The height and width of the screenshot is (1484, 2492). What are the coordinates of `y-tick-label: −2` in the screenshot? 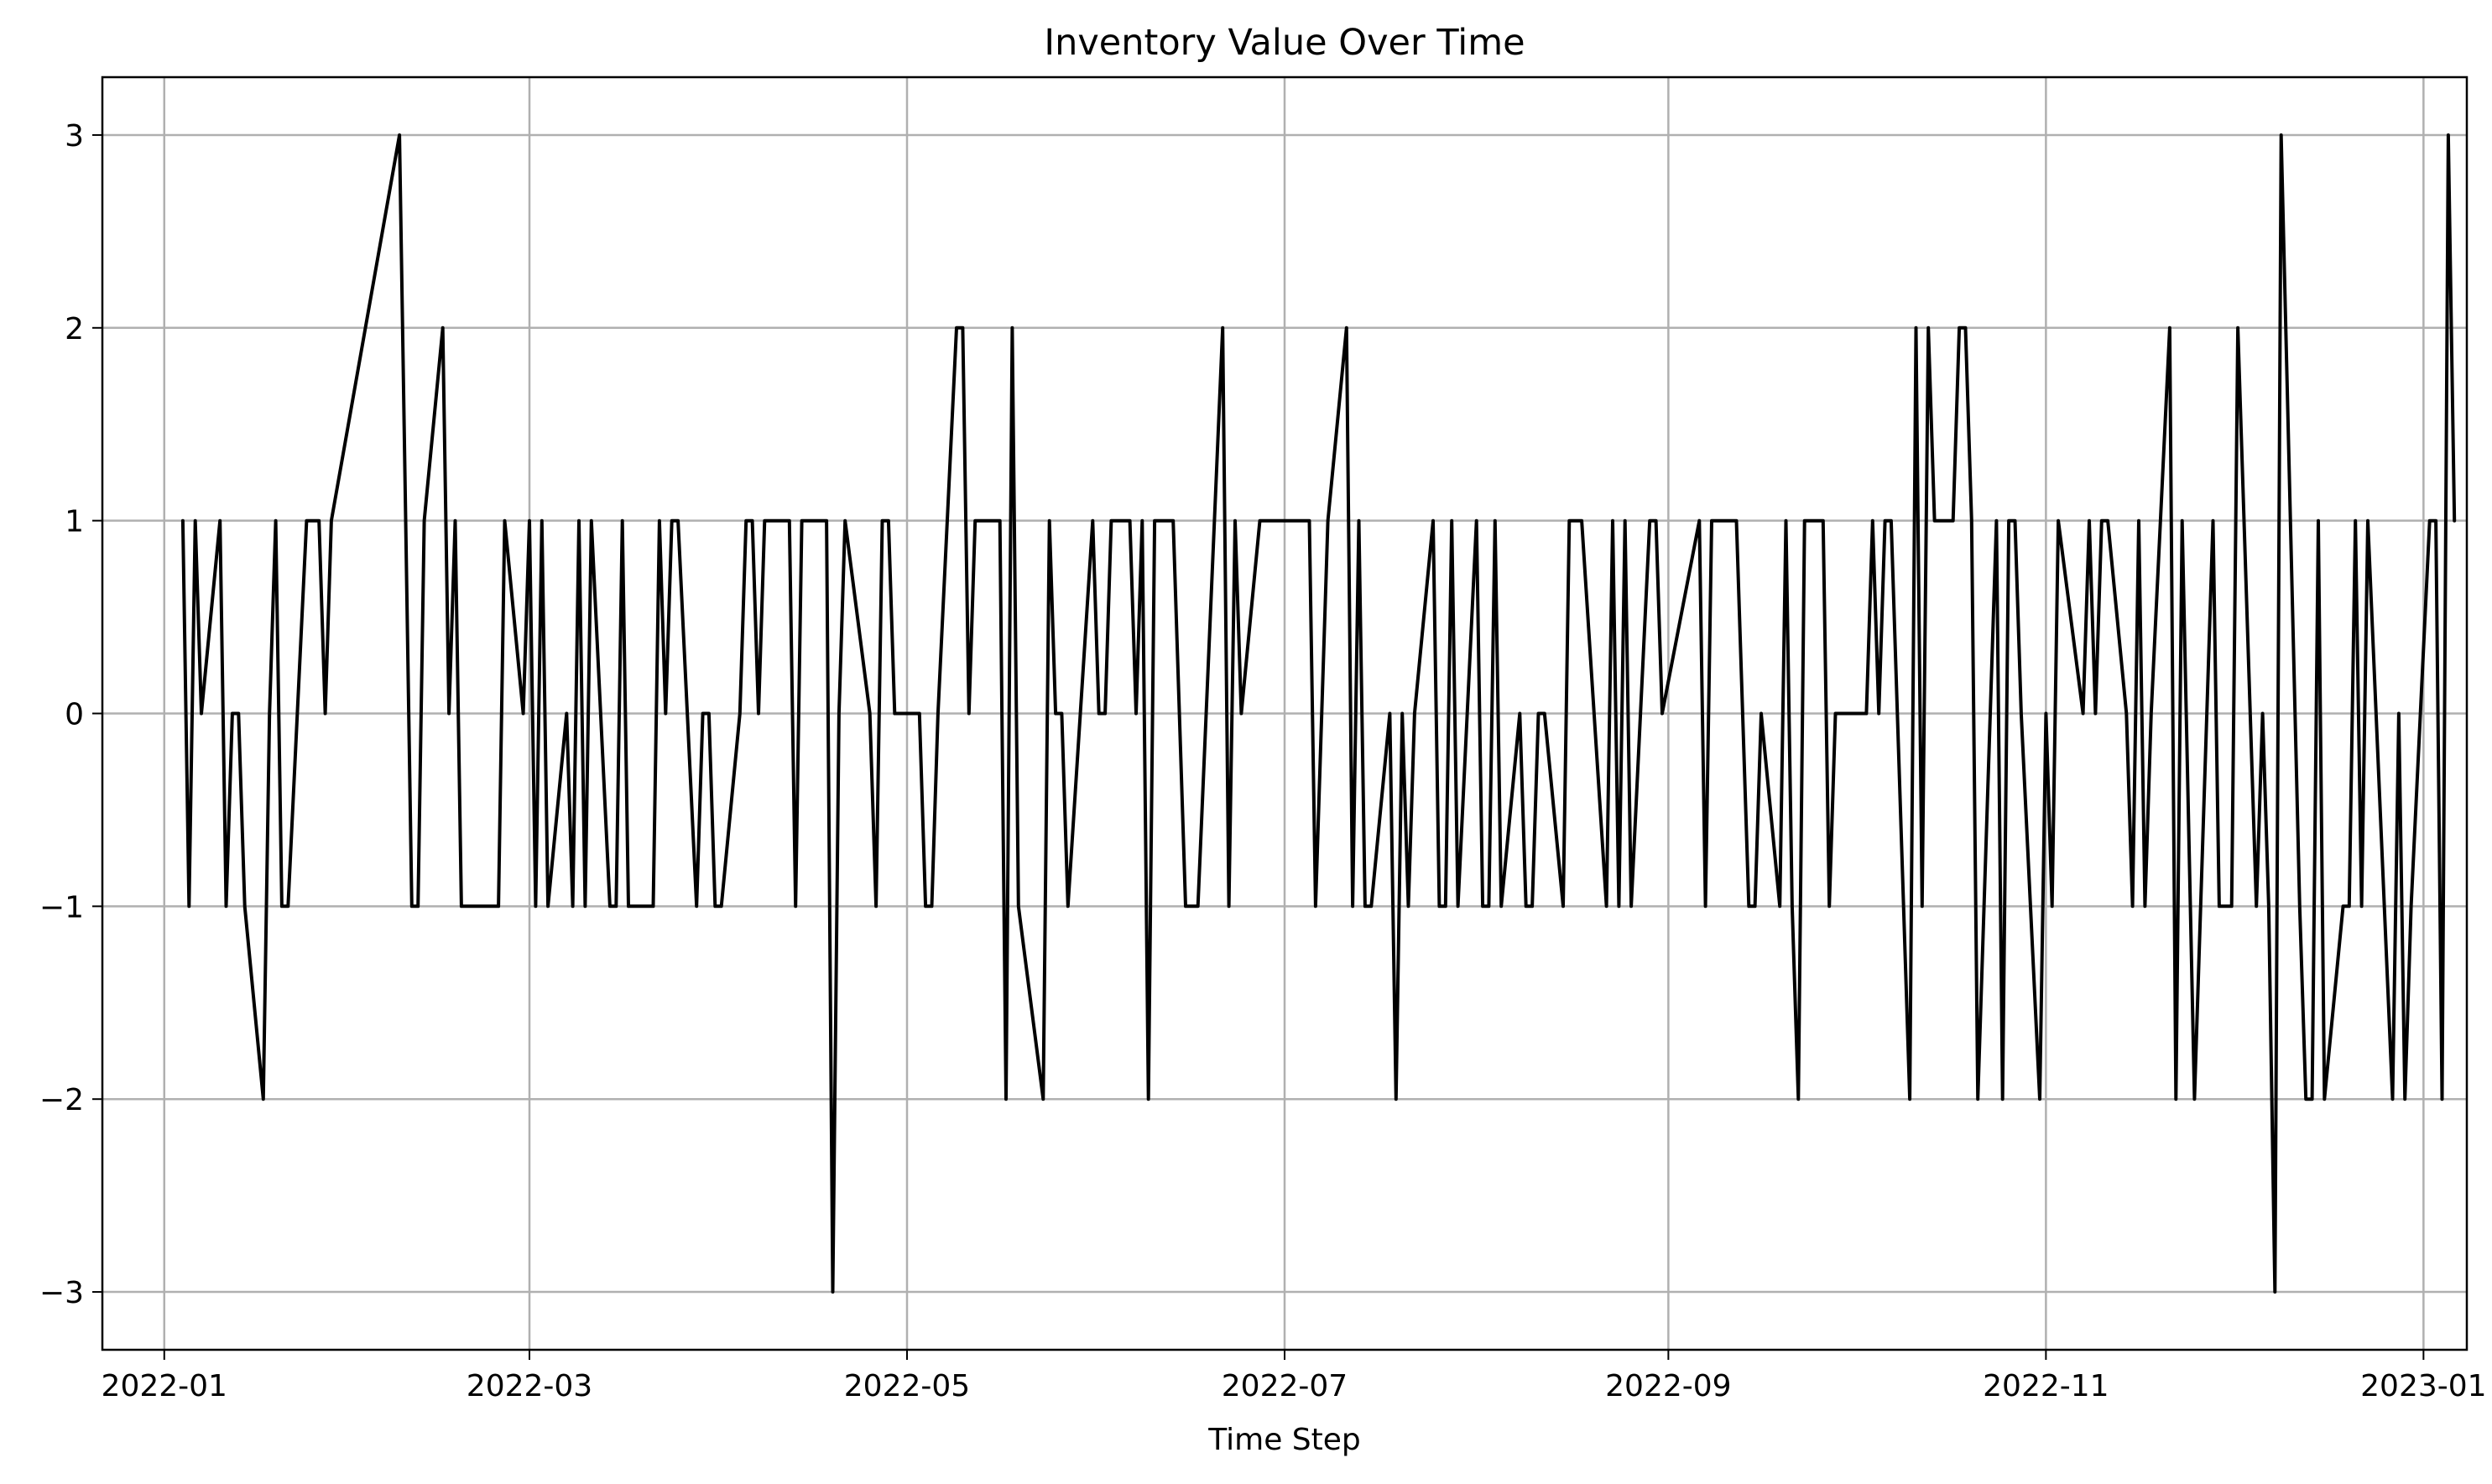 It's located at (62, 1100).